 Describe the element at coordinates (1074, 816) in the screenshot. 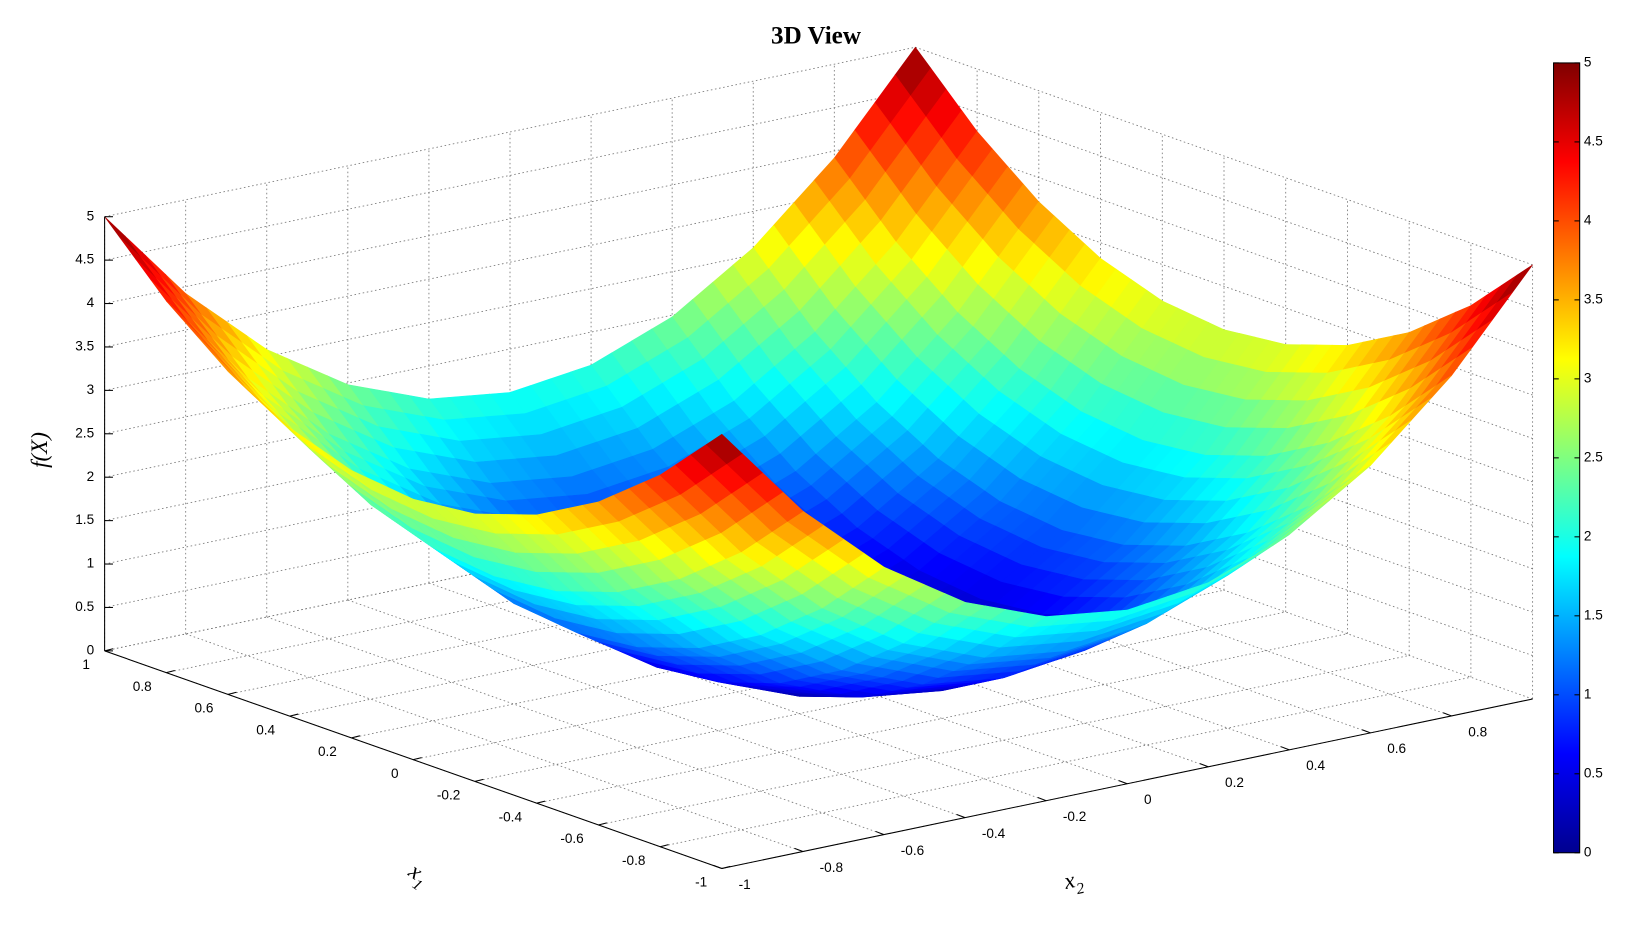

I see `x2-tick-label: -0.2` at that location.